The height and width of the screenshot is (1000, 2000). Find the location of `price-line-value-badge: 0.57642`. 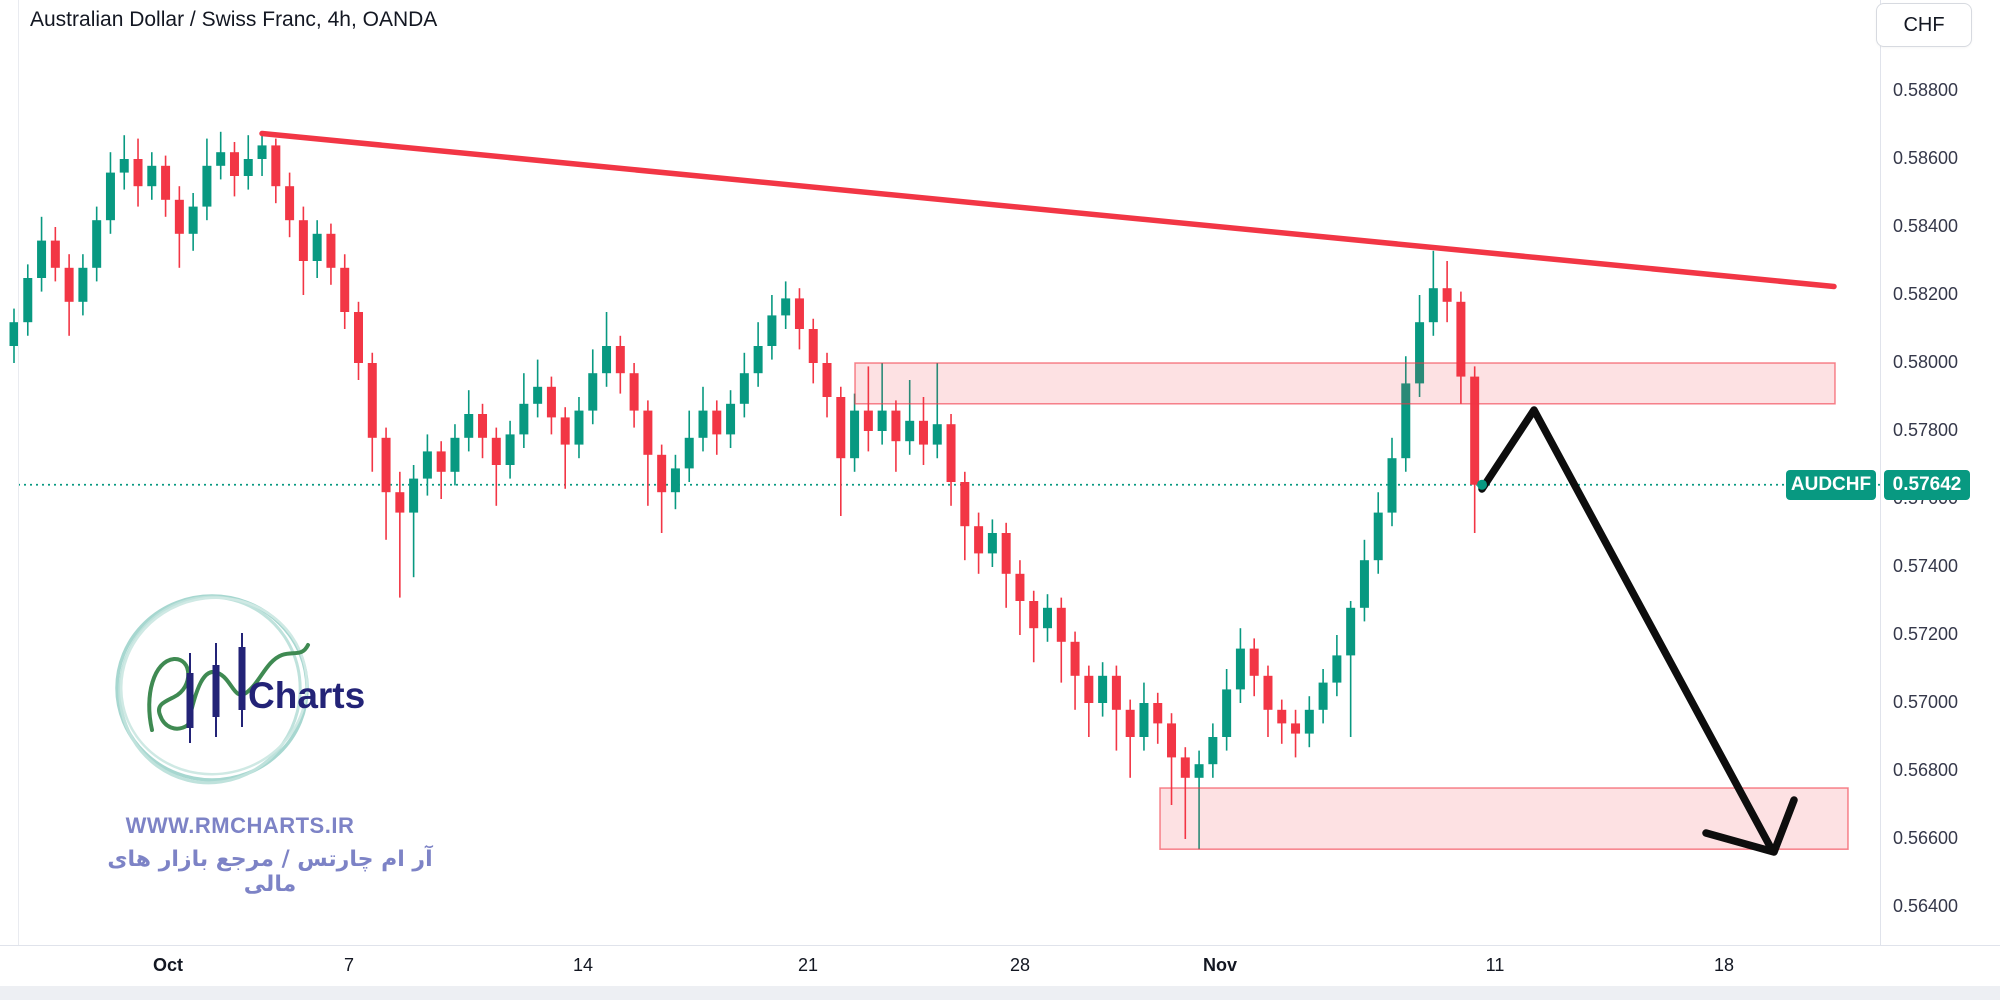

price-line-value-badge: 0.57642 is located at coordinates (1927, 484).